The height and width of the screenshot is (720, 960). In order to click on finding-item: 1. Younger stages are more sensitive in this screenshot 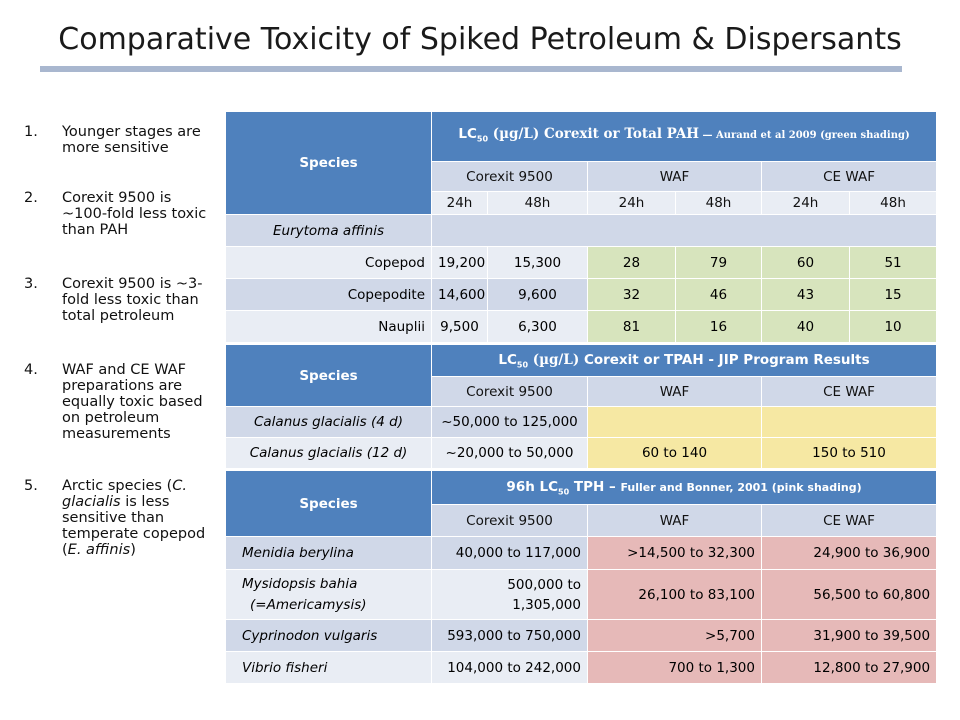, I will do `click(122, 140)`.